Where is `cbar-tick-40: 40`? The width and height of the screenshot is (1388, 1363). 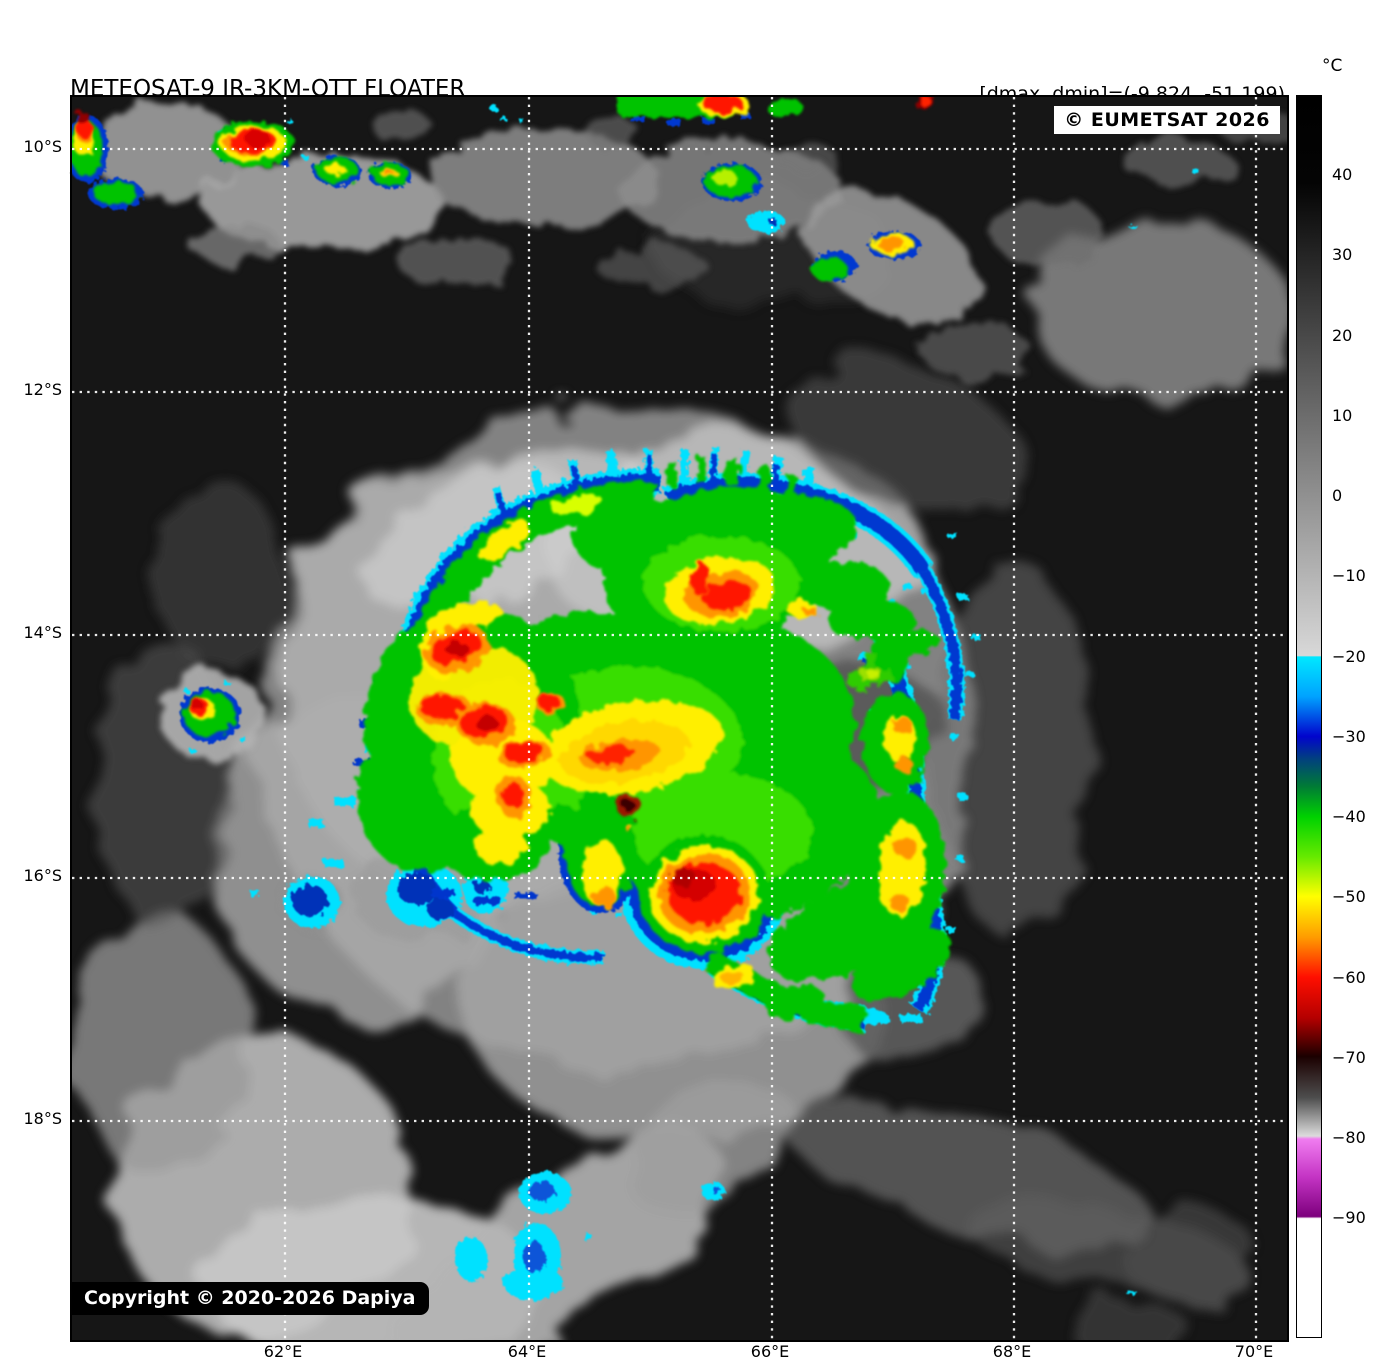 cbar-tick-40: 40 is located at coordinates (1342, 174).